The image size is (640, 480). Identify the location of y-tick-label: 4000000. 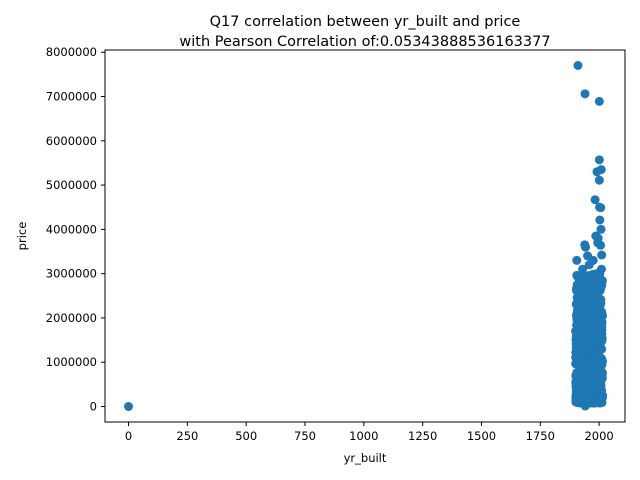
(71, 229).